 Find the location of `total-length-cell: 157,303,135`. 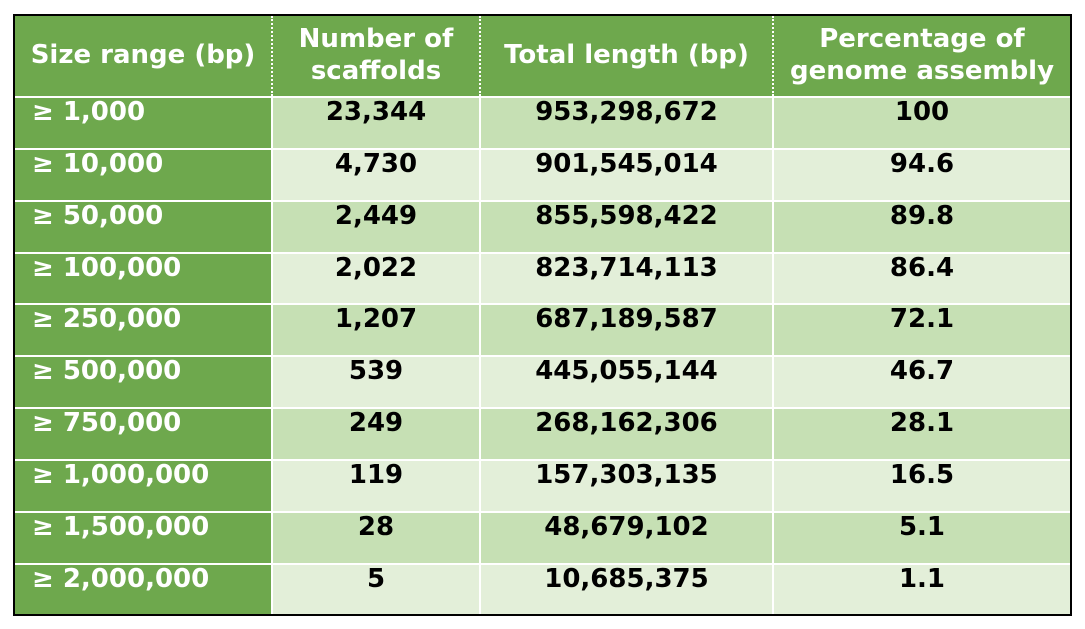

total-length-cell: 157,303,135 is located at coordinates (626, 485).